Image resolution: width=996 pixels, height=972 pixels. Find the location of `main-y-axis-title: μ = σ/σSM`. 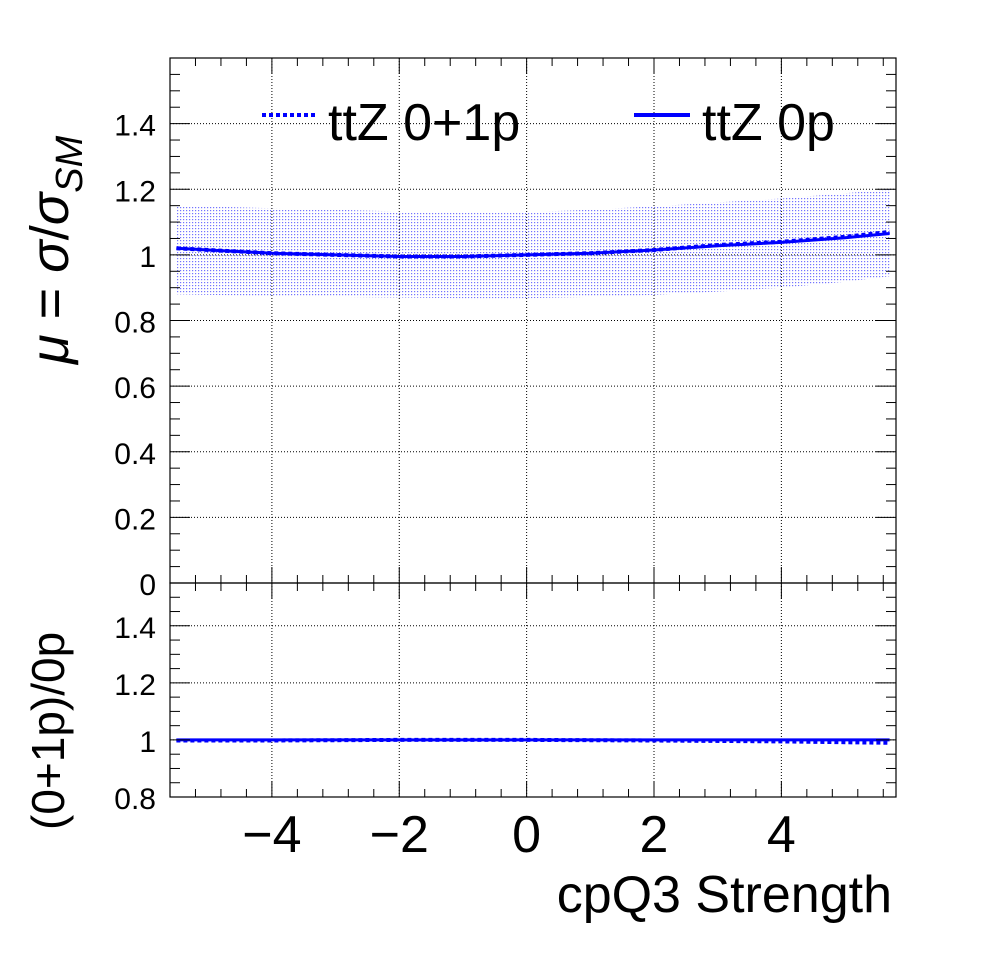

main-y-axis-title: μ = σ/σSM is located at coordinates (55, 250).